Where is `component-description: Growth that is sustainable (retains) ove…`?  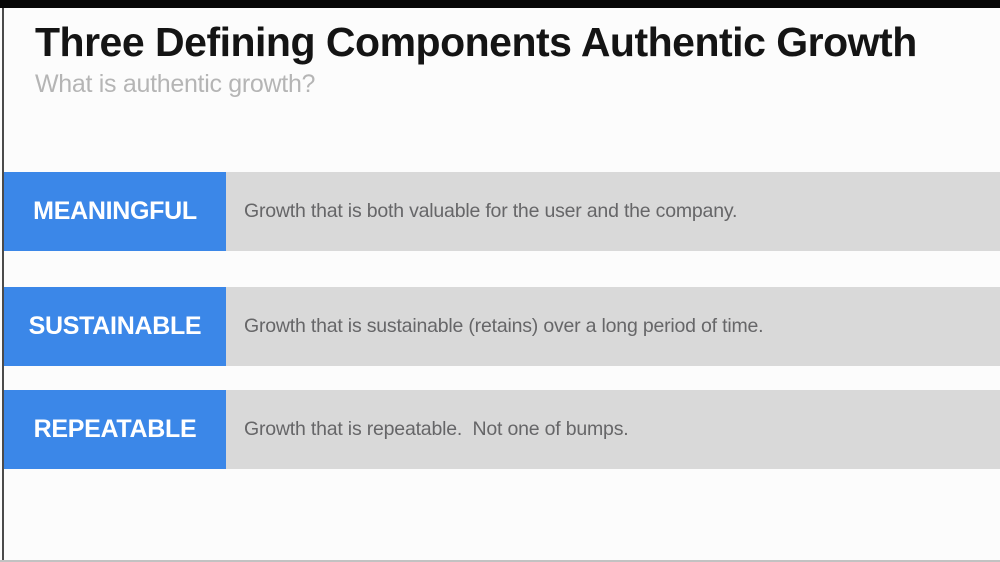 component-description: Growth that is sustainable (retains) ove… is located at coordinates (504, 326).